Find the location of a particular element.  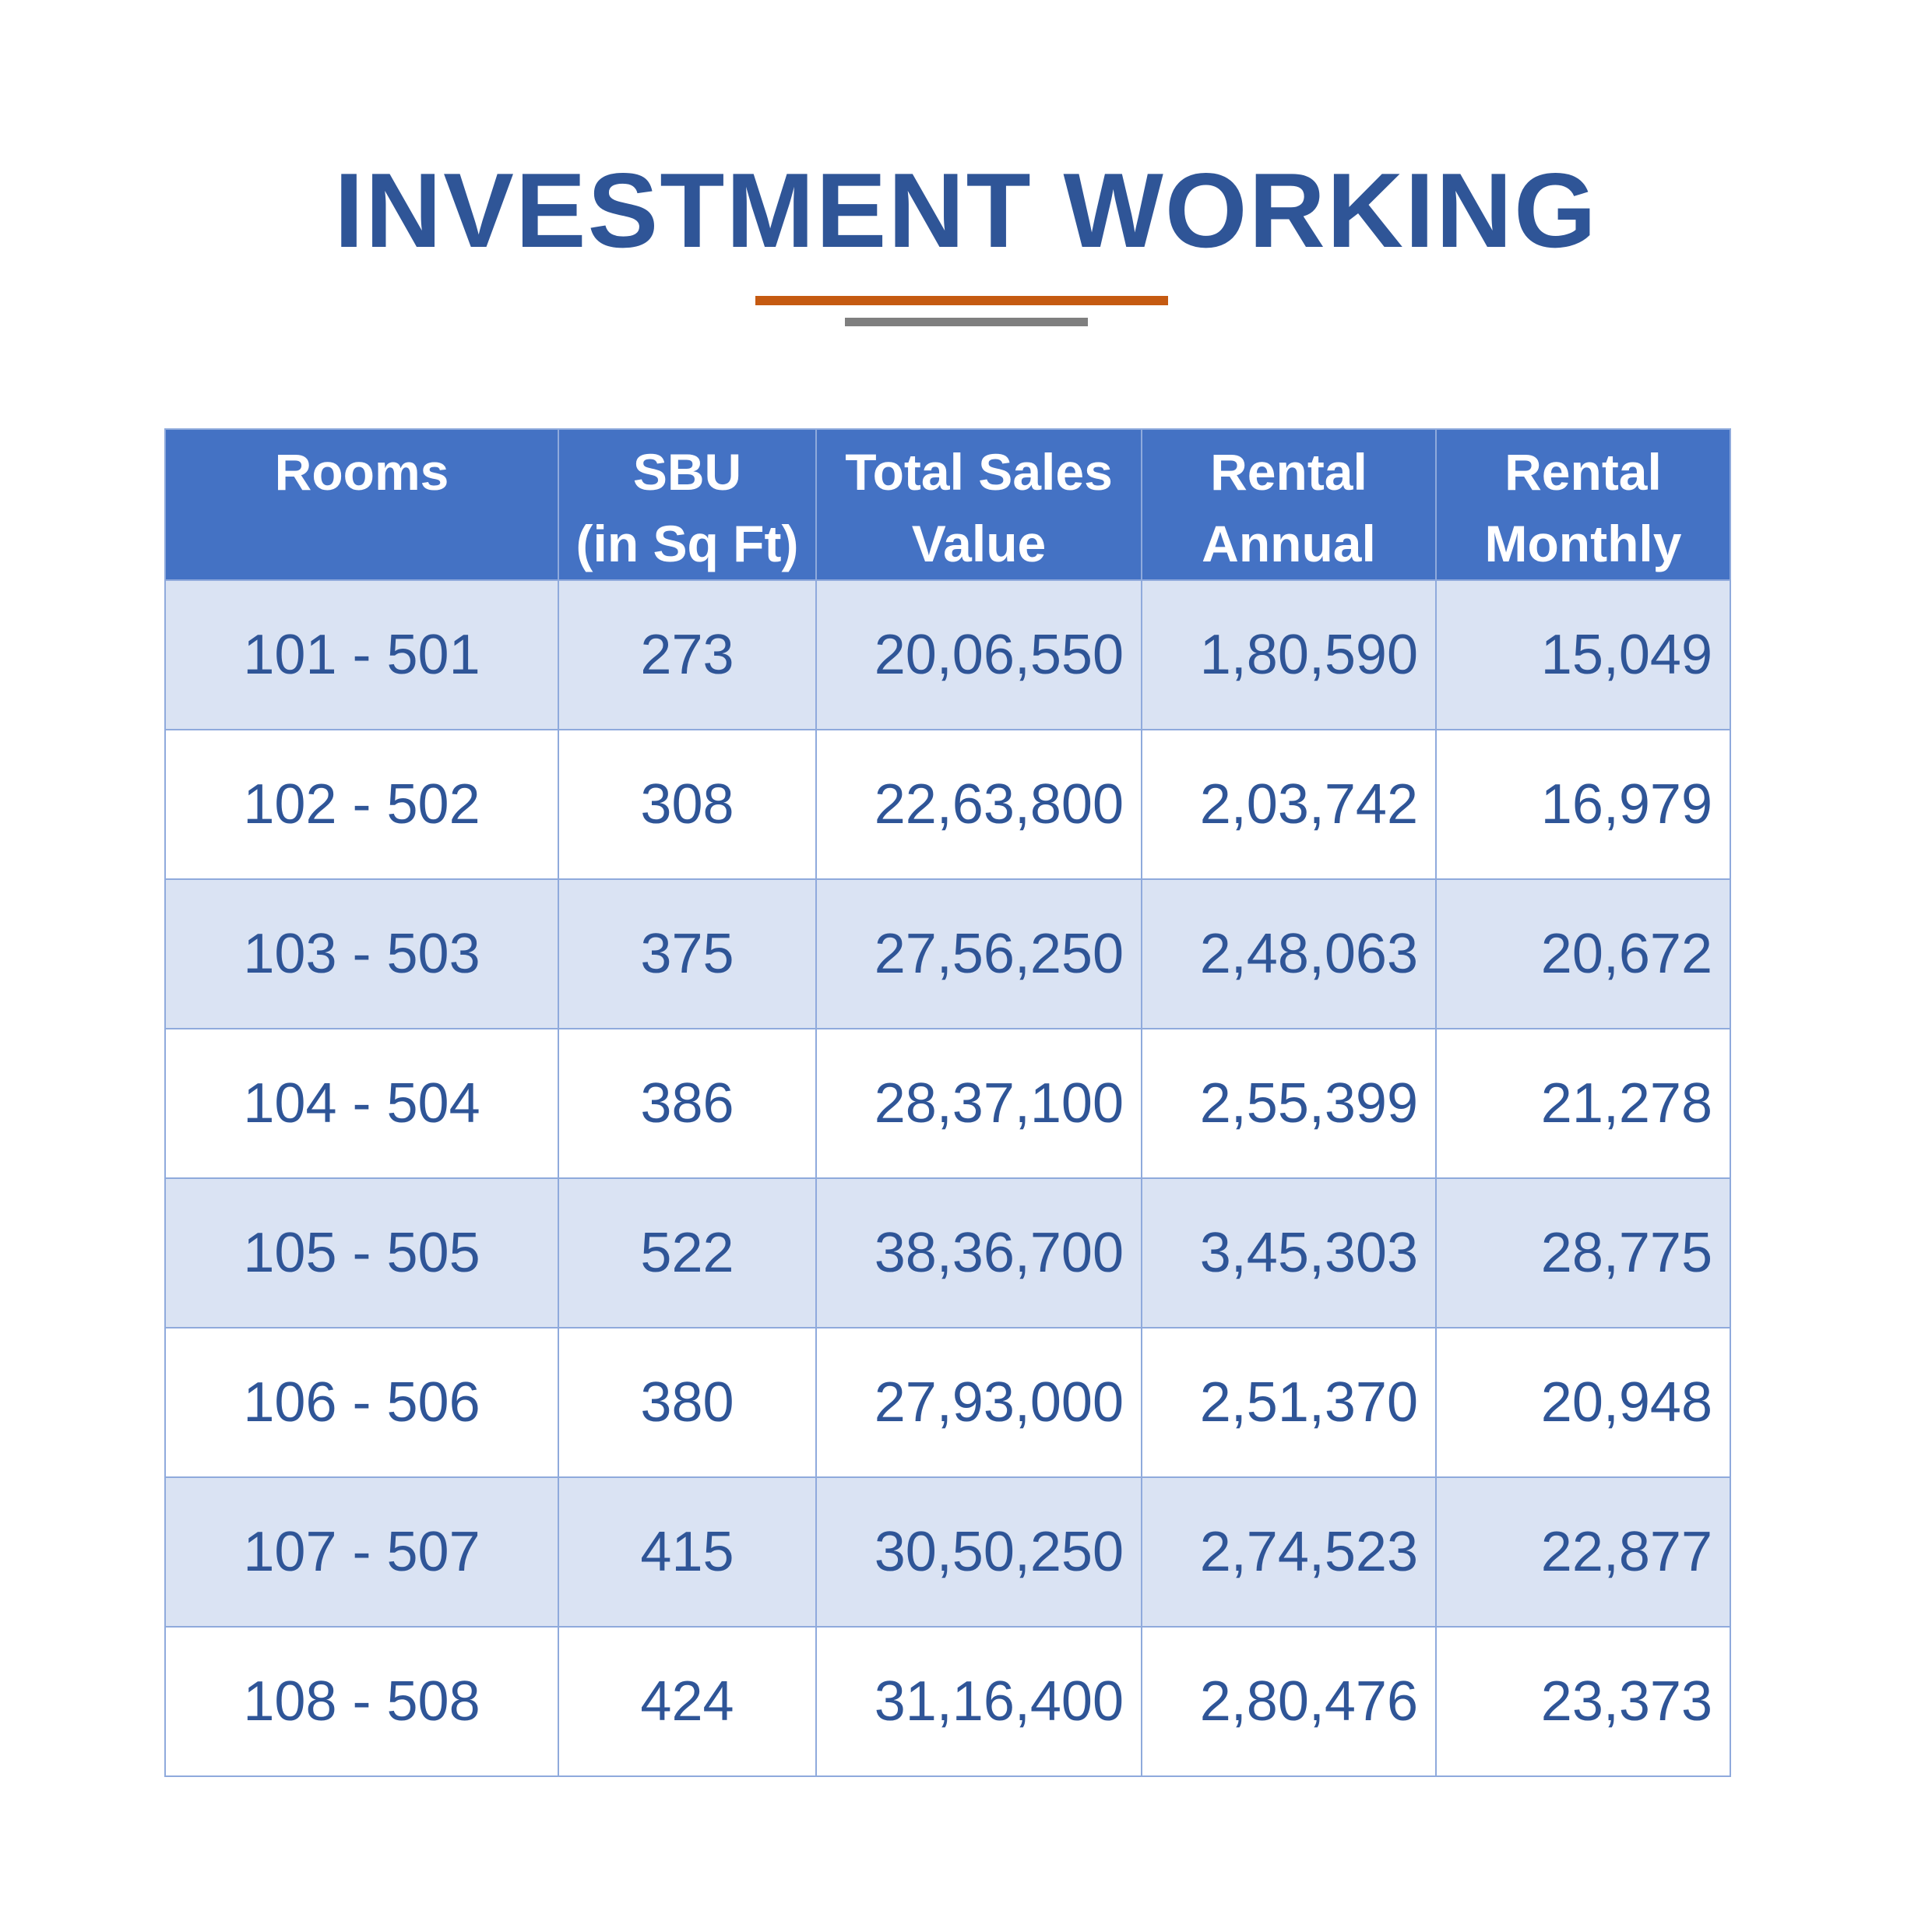

cell-rental-monthly: 20,948 is located at coordinates (1583, 1402).